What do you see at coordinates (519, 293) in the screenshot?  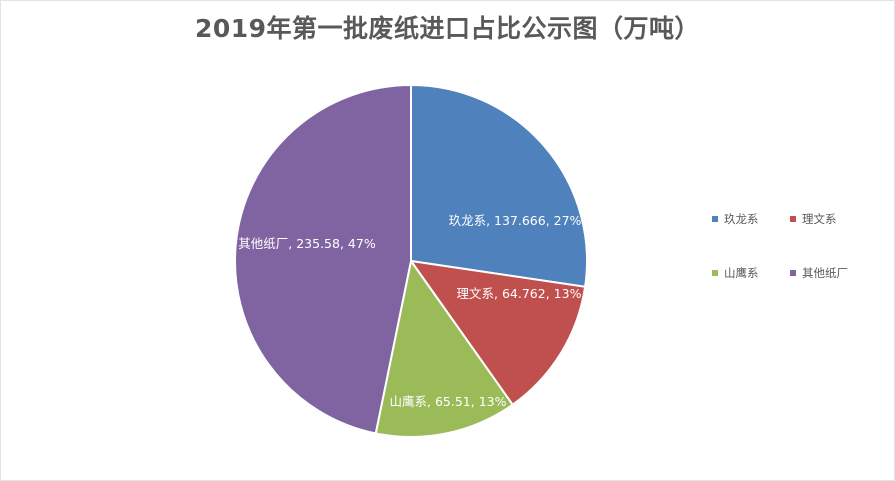 I see `slice-label-liwen: 理文系, 64.762, 13%` at bounding box center [519, 293].